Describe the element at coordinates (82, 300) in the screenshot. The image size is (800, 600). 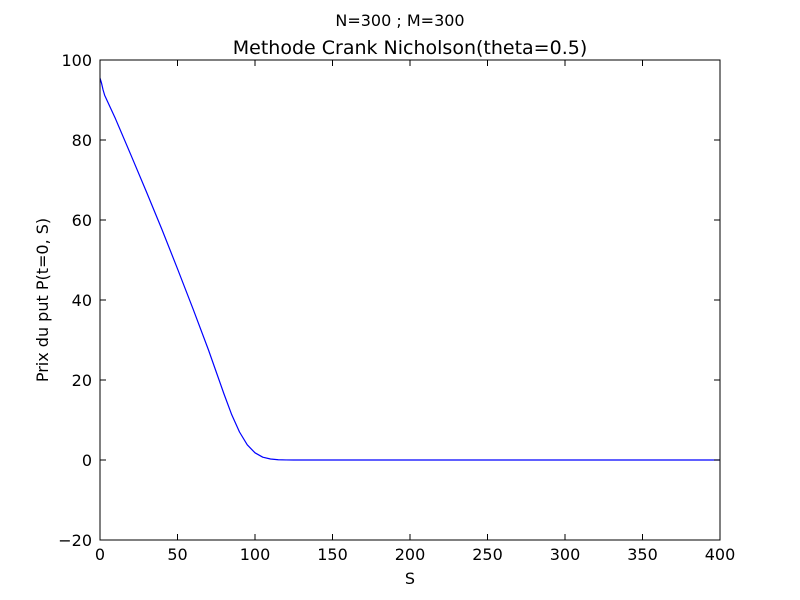
I see `y-tick-label: 40` at that location.